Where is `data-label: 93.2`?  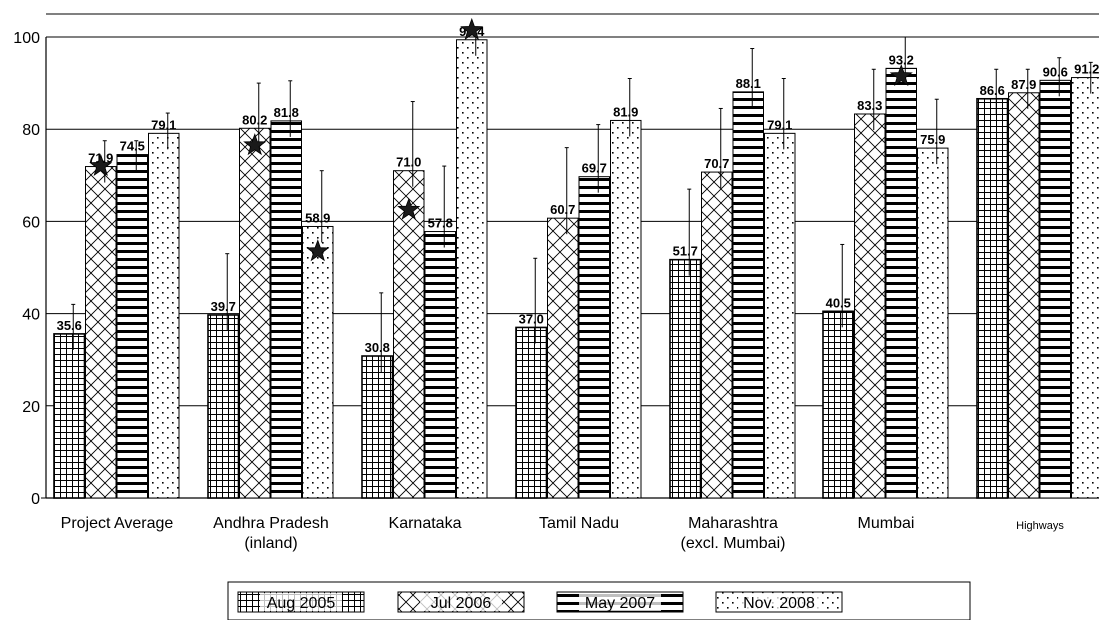
data-label: 93.2 is located at coordinates (901, 59).